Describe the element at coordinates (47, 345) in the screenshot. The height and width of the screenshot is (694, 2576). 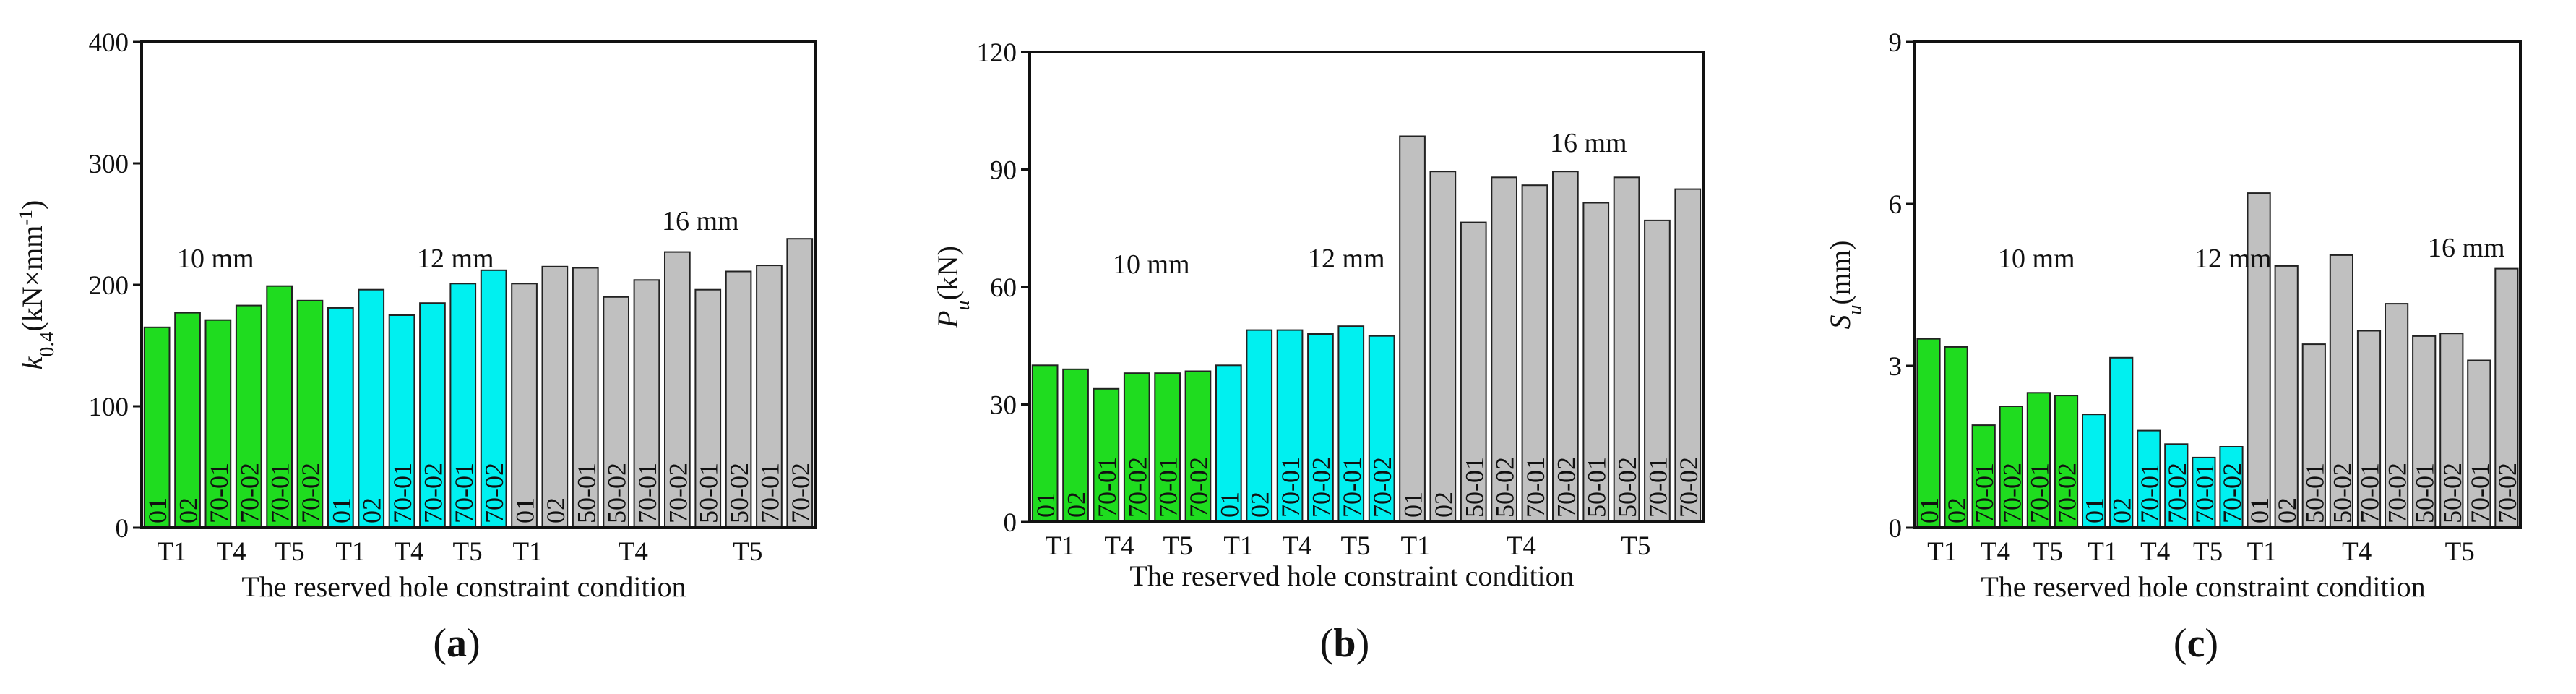
I see `y-title-subscript: 0.4` at that location.